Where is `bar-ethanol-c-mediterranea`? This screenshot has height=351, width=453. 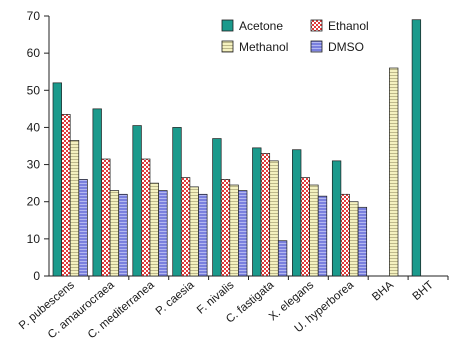 bar-ethanol-c-mediterranea is located at coordinates (146, 217).